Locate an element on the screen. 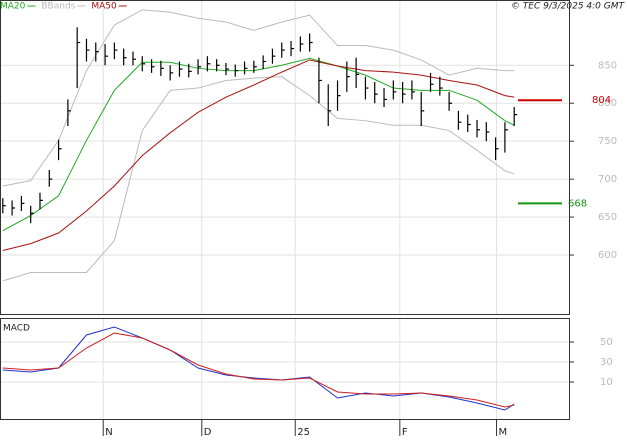 The width and height of the screenshot is (627, 440). x-tick-label: 25 is located at coordinates (303, 432).